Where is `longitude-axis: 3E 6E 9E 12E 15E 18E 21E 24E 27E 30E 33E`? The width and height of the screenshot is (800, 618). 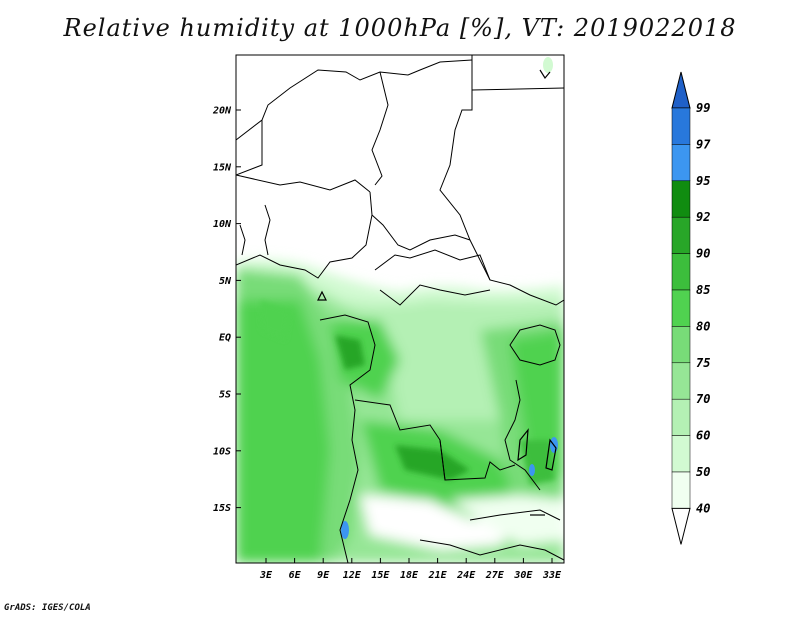
longitude-axis: 3E 6E 9E 12E 15E 18E 21E 24E 27E 30E 33E is located at coordinates (410, 569).